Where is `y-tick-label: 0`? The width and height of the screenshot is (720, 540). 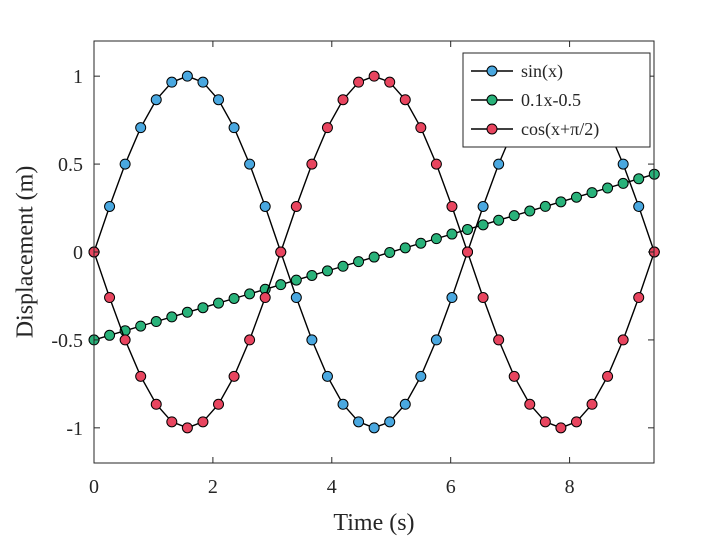 y-tick-label: 0 is located at coordinates (78, 253).